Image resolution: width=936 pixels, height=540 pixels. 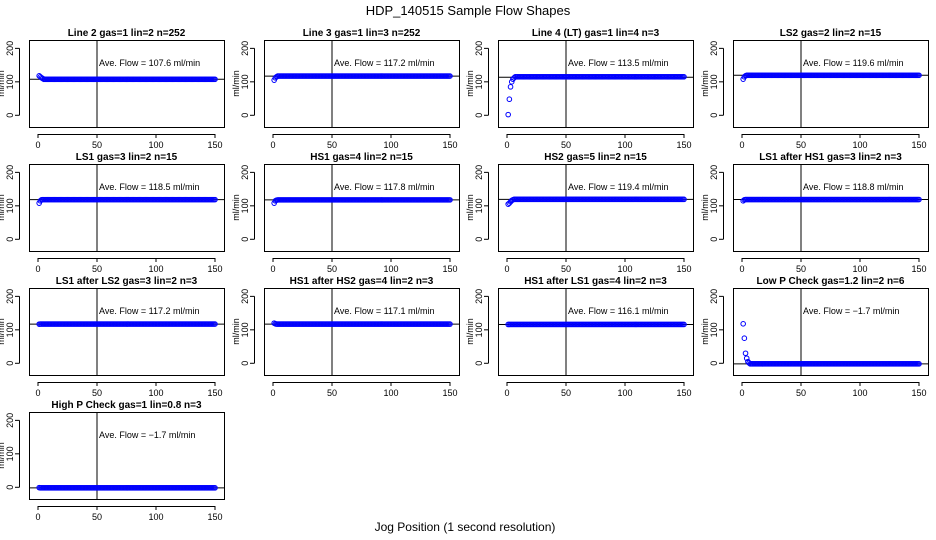 I want to click on panel-title: HS1 gas=4 lin=2 n=15, so click(x=361, y=157).